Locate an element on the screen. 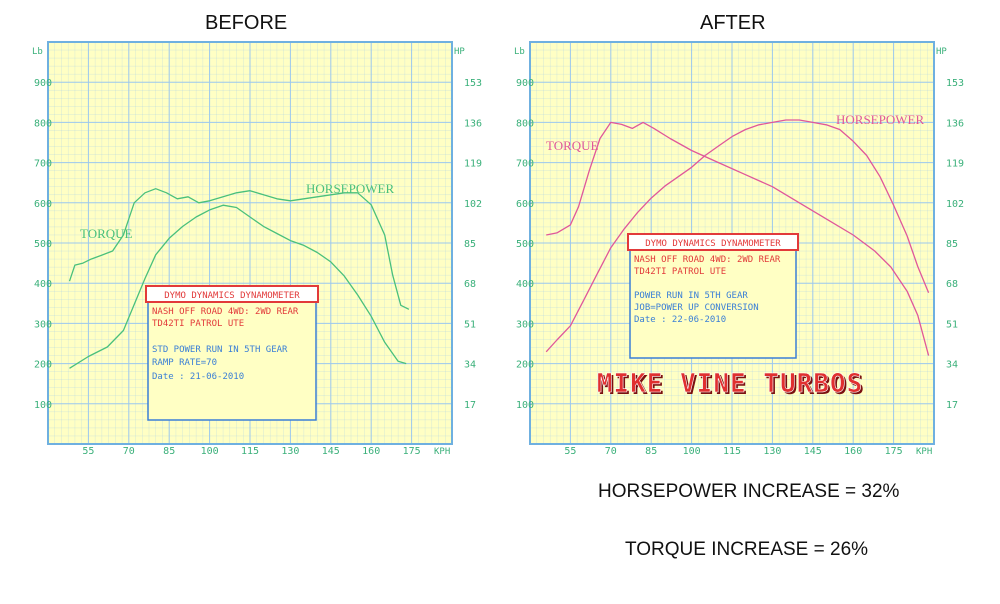  after-y-right-tick-label: 68 is located at coordinates (952, 284).